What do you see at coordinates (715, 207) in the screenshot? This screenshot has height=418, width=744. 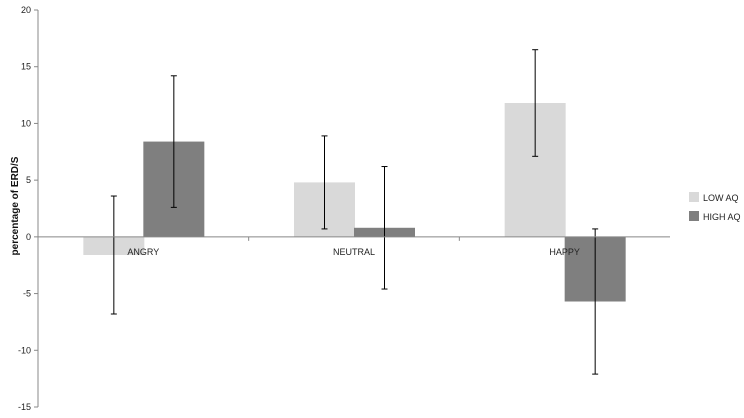 I see `legend: LOW AQ HIGH AQ` at bounding box center [715, 207].